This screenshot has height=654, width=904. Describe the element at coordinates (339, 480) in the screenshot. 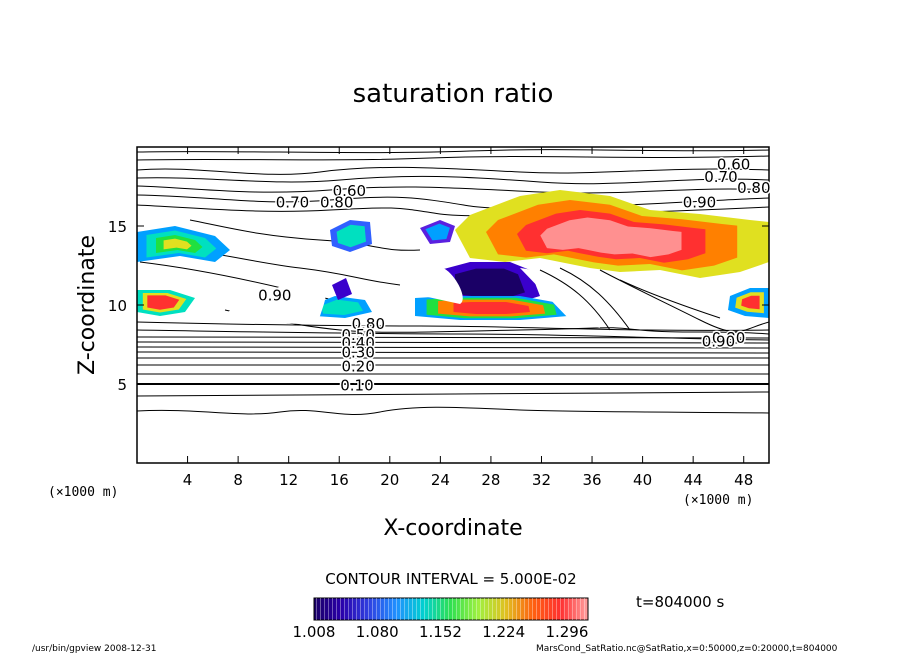

I see `x-tick-label: 16` at that location.